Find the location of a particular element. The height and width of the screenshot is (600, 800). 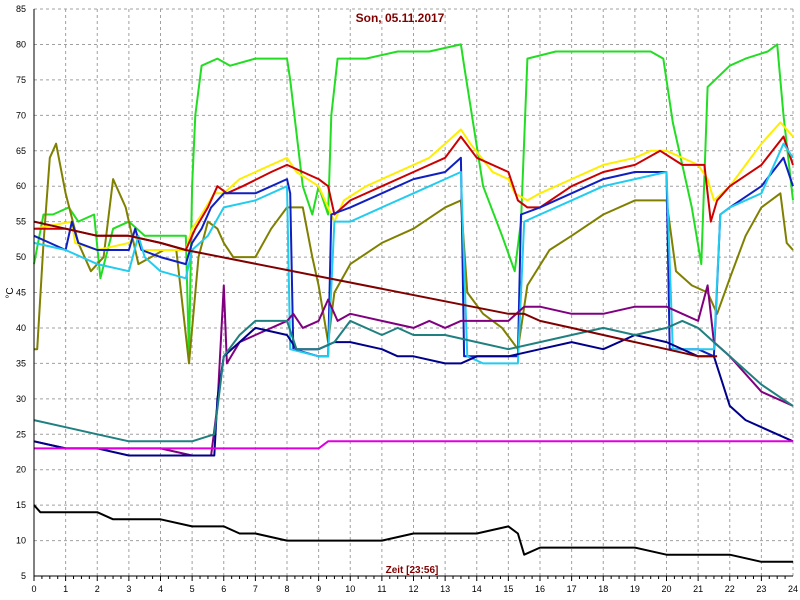

y-tick-label: 25 is located at coordinates (21, 434).